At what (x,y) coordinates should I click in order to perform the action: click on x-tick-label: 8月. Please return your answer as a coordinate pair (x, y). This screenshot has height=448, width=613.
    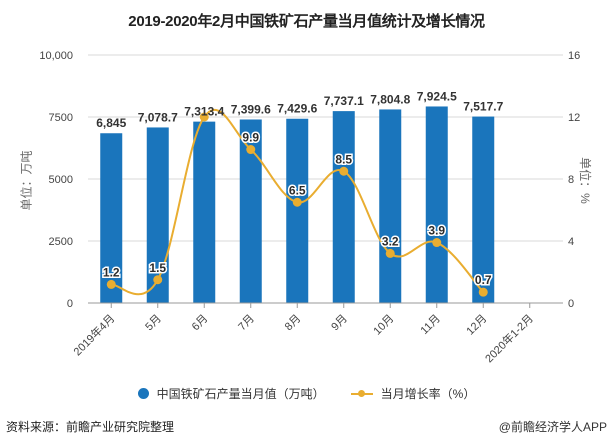
    Looking at the image, I should click on (293, 323).